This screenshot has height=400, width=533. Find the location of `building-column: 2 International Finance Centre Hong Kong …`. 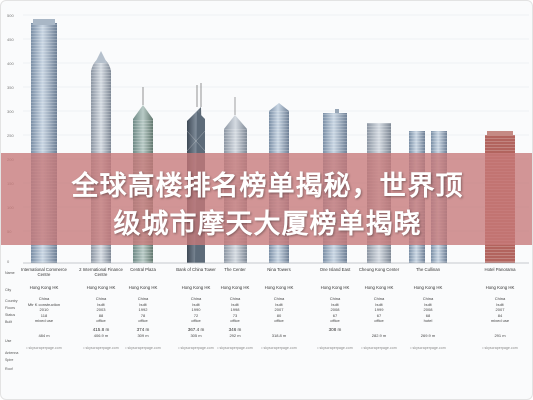

building-column: 2 International Finance Centre Hong Kong … is located at coordinates (101, 309).